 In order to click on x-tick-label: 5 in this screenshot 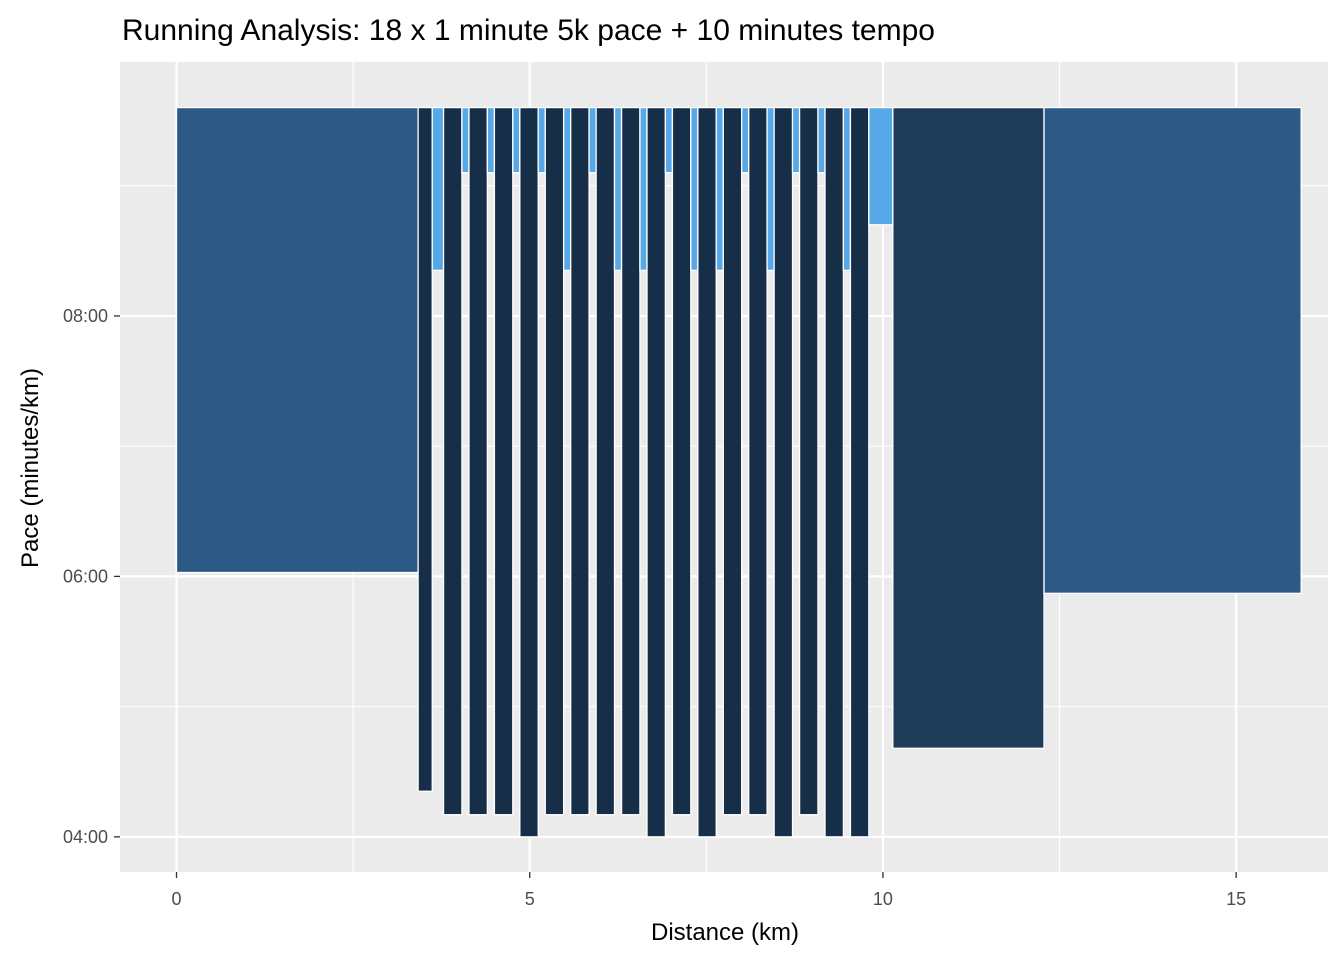, I will do `click(530, 899)`.